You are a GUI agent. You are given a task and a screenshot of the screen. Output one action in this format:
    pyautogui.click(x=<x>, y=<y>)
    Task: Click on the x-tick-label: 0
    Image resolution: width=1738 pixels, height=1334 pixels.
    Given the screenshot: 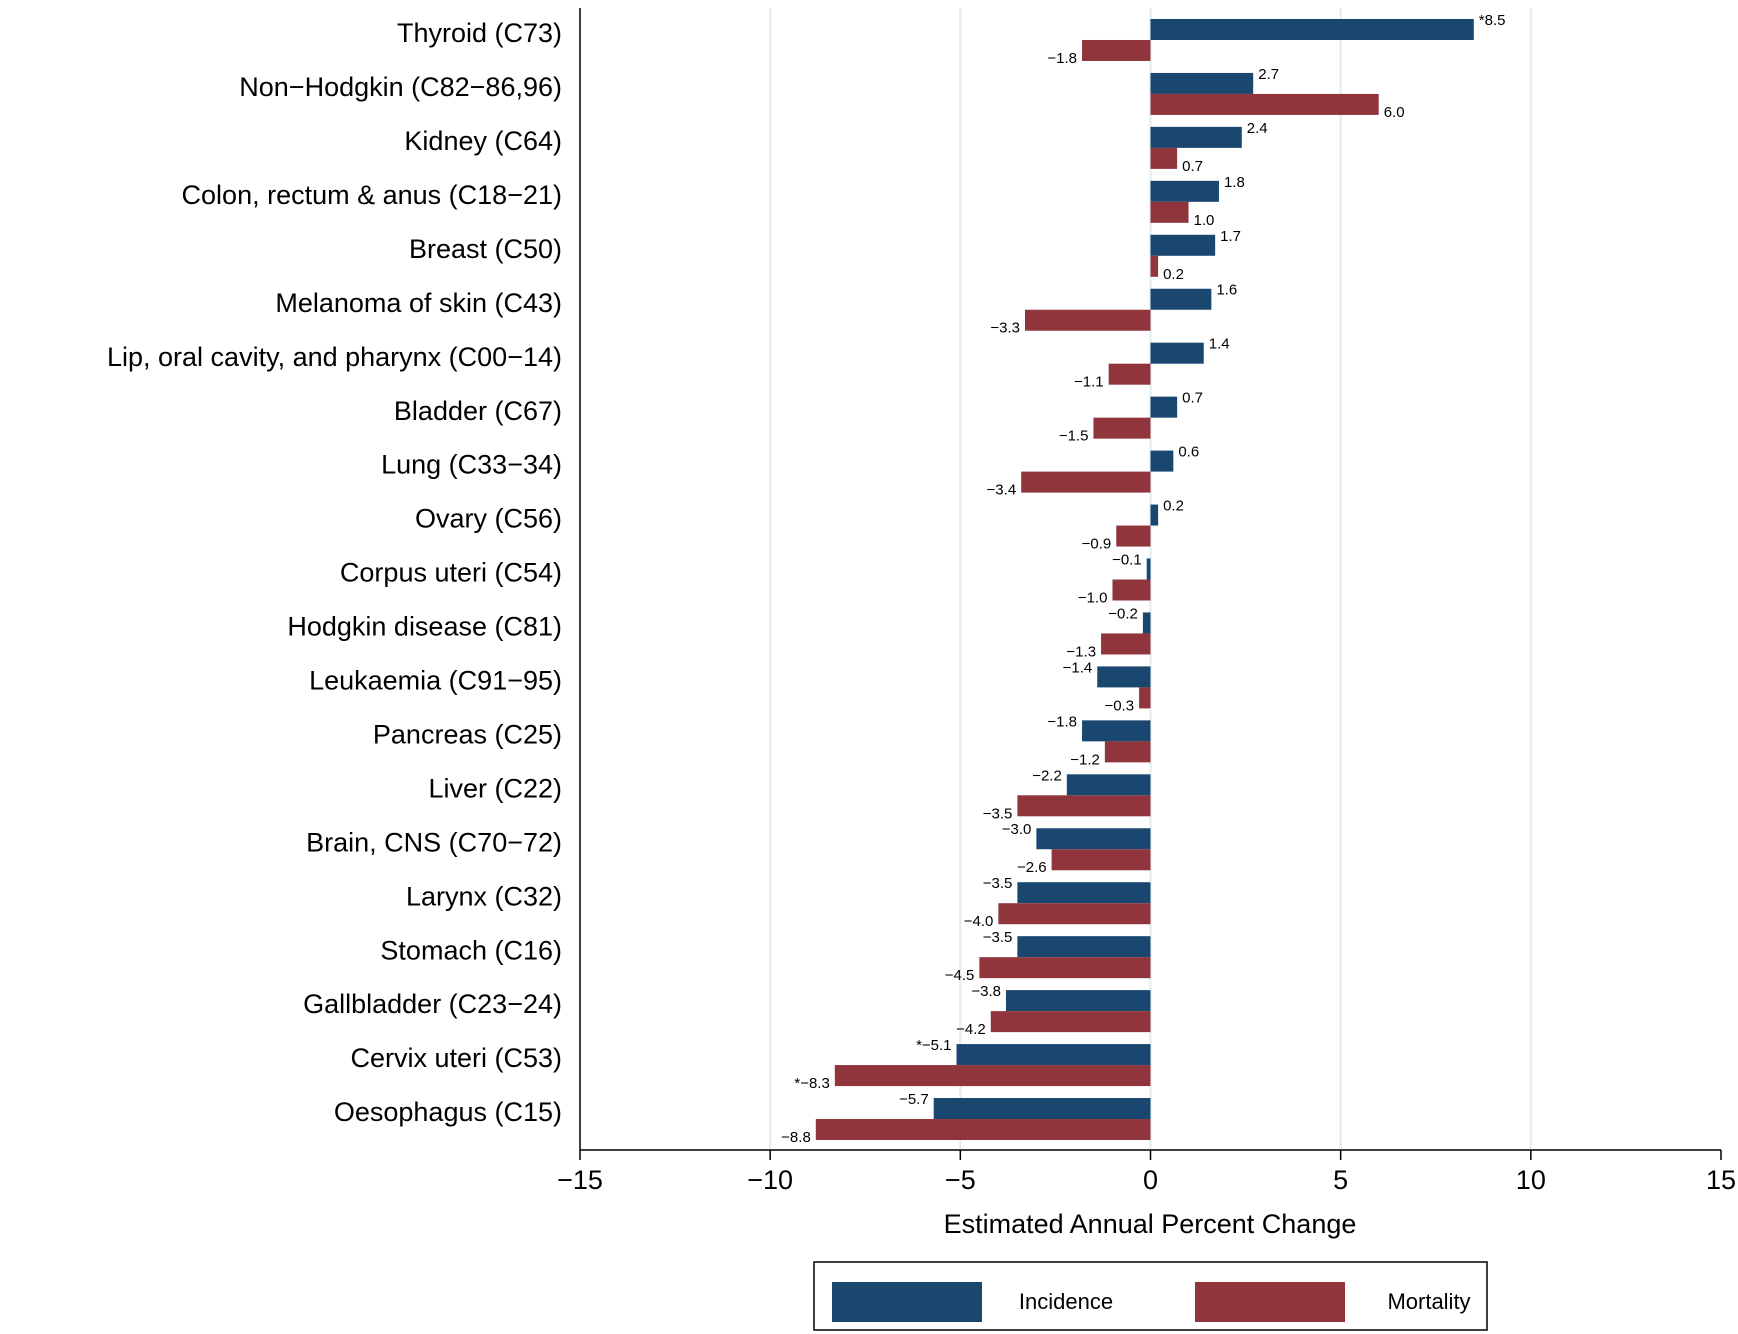 What is the action you would take?
    pyautogui.click(x=1150, y=1180)
    